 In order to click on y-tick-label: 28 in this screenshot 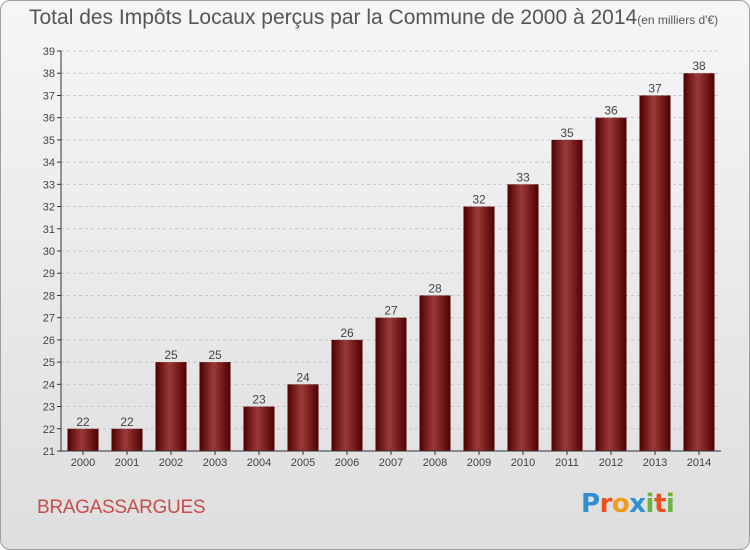, I will do `click(49, 296)`.